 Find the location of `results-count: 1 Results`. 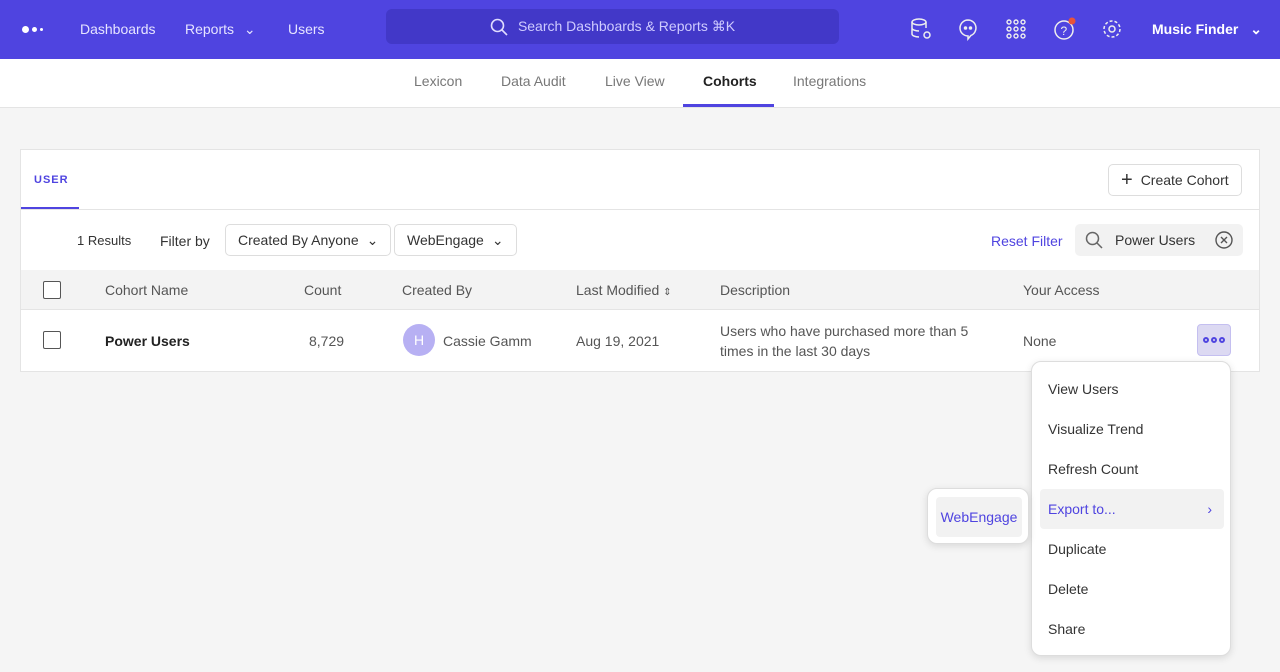

results-count: 1 Results is located at coordinates (104, 240).